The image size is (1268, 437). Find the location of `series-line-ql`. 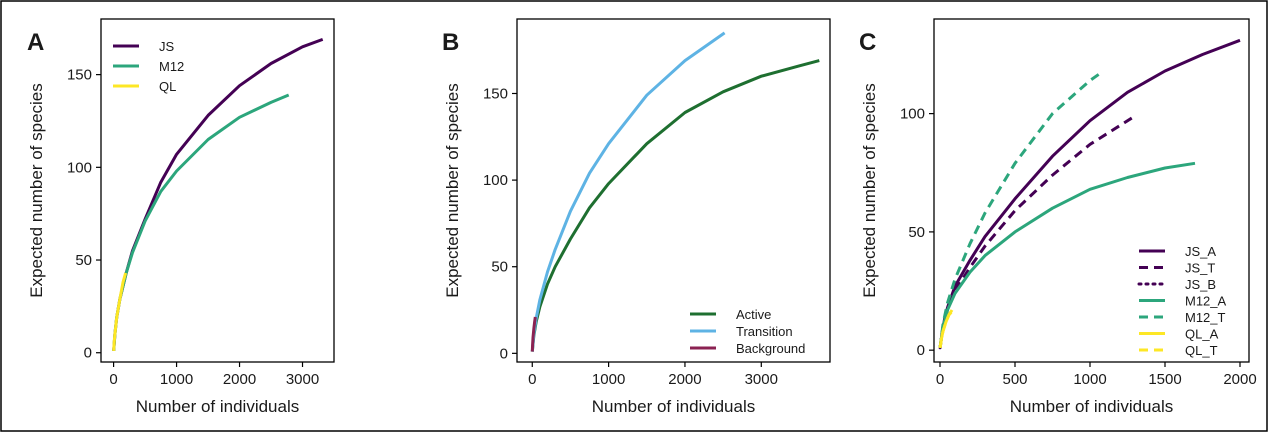

series-line-ql is located at coordinates (120, 311).